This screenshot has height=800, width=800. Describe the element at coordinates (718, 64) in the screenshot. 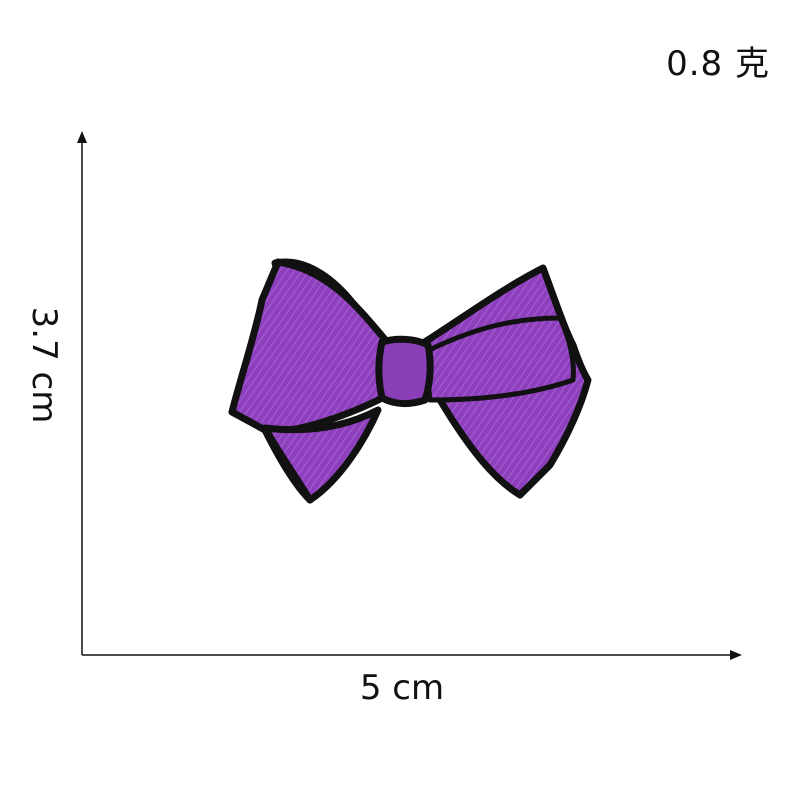

I see `weight-label: 0.8 克` at that location.